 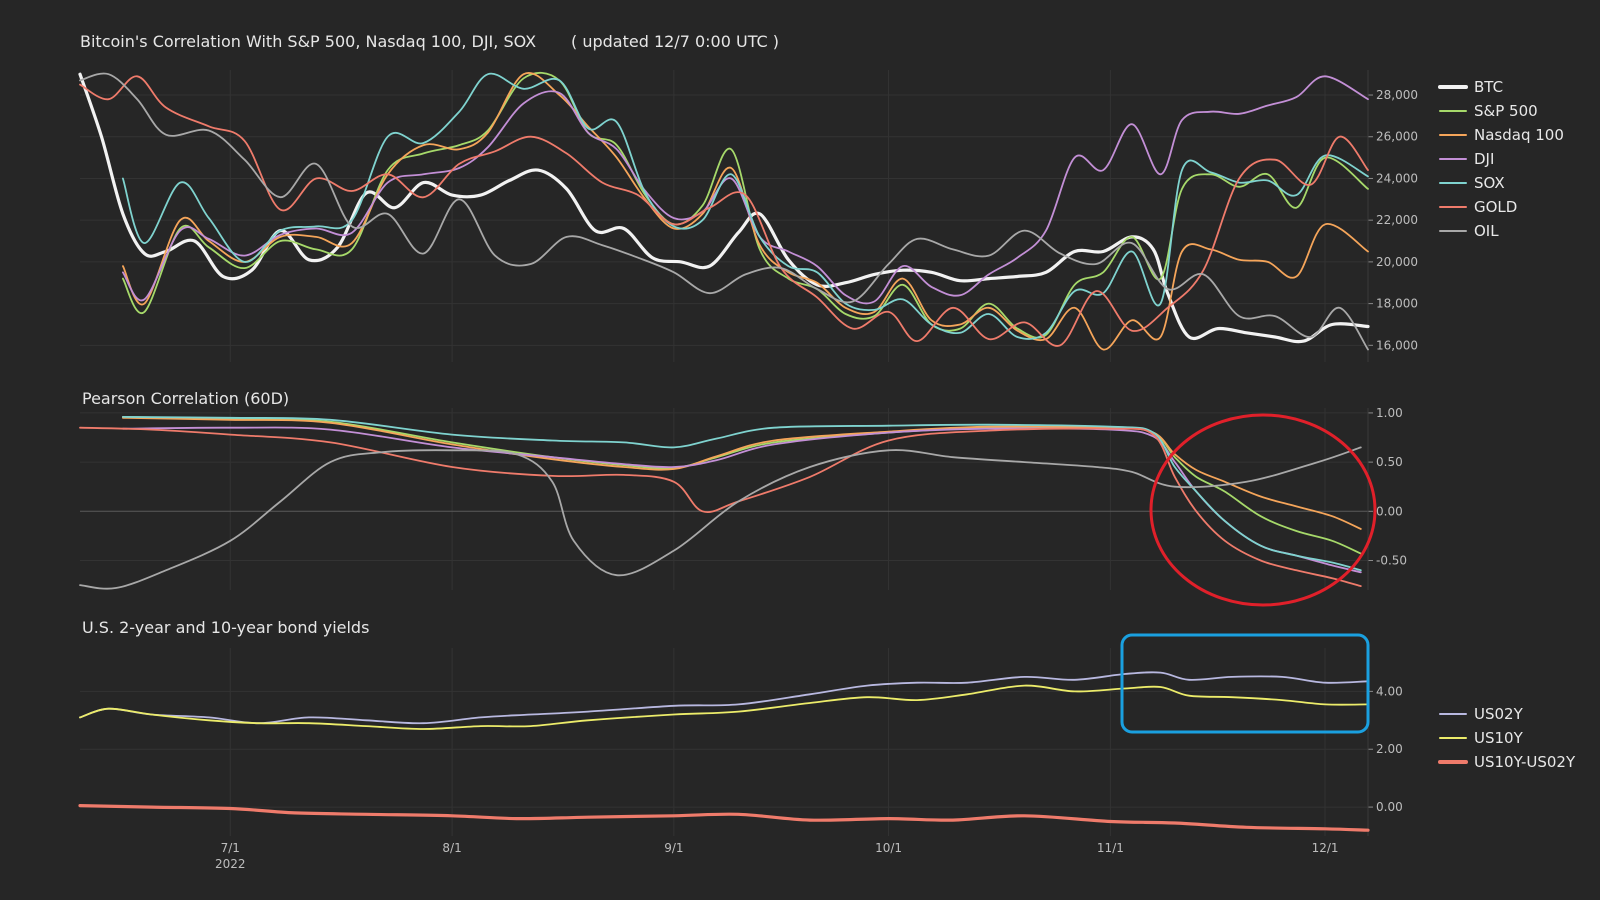 I want to click on y-tick-label: 0.50, so click(x=1389, y=462).